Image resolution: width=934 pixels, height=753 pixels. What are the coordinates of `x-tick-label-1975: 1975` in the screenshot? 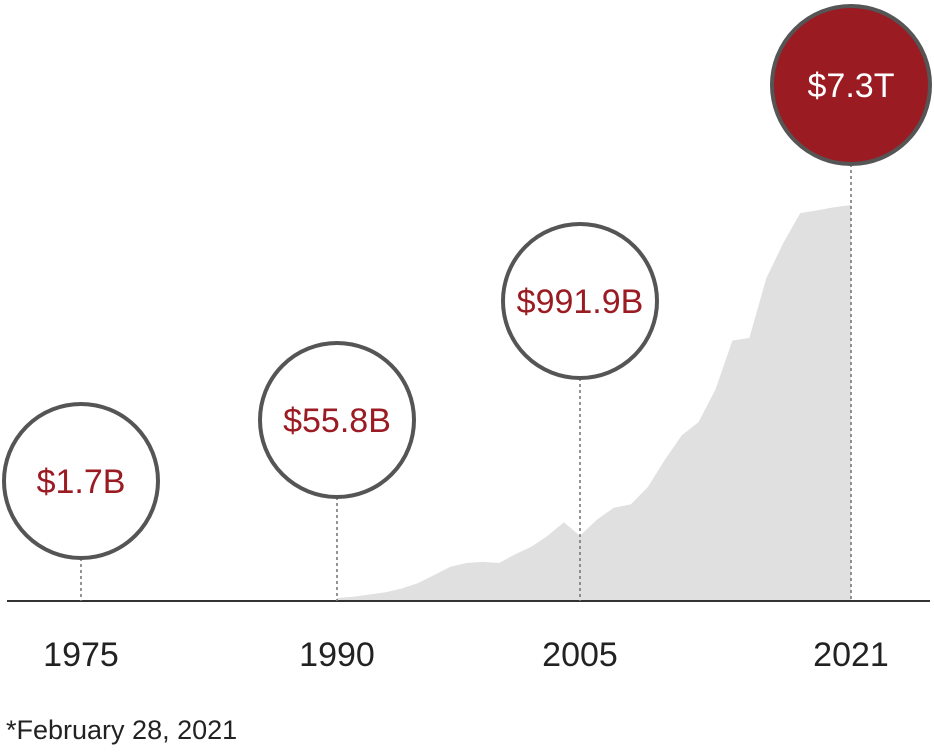 It's located at (81, 655).